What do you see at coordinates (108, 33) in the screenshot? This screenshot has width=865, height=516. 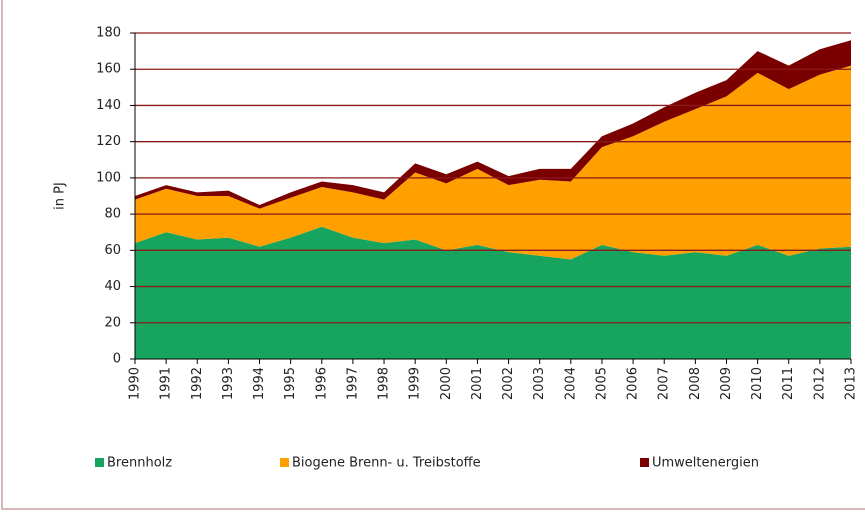 I see `y-tick-label: 180` at bounding box center [108, 33].